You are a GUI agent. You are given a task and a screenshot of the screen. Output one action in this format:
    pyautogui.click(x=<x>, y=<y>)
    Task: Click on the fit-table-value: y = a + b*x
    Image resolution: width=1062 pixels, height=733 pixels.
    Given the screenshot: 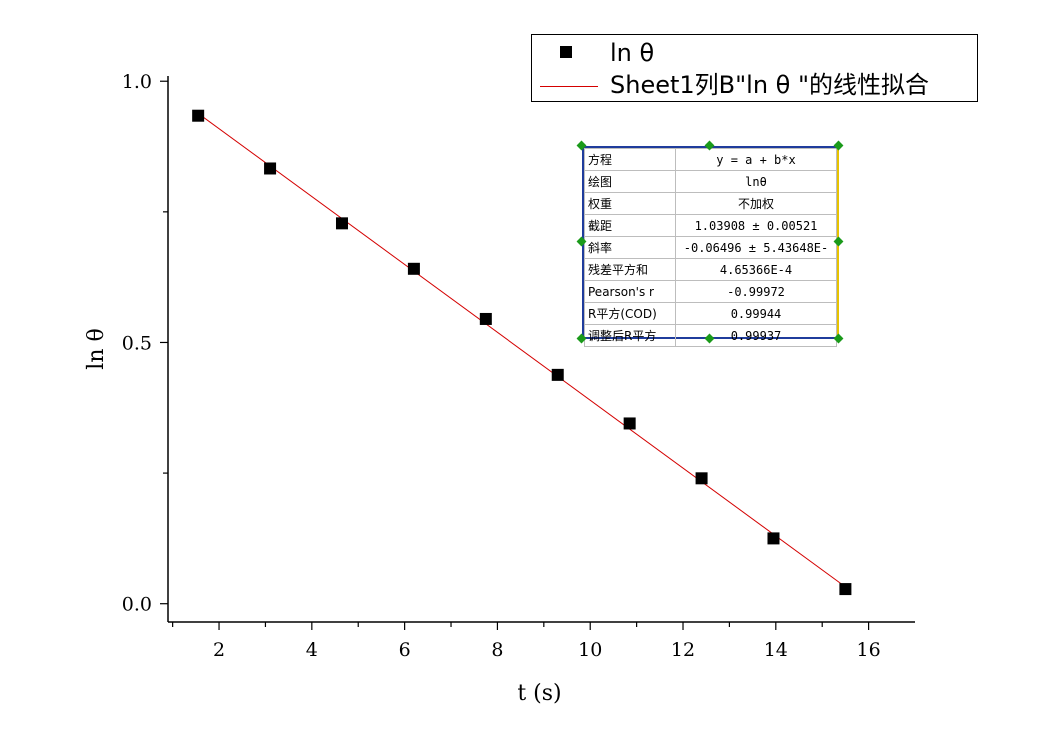 What is the action you would take?
    pyautogui.click(x=756, y=159)
    